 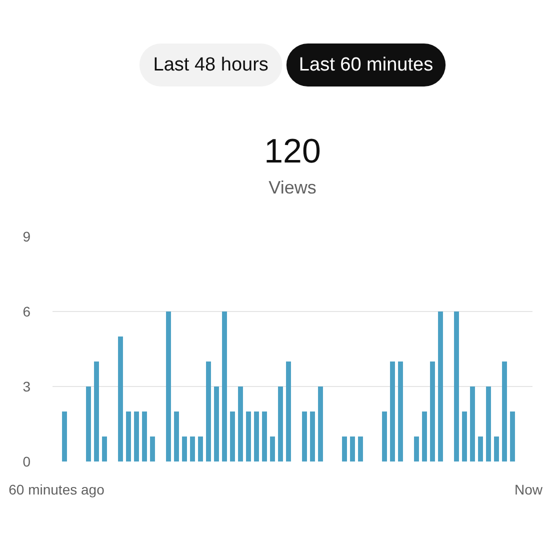 What do you see at coordinates (26, 236) in the screenshot?
I see `y-tick-label: 9` at bounding box center [26, 236].